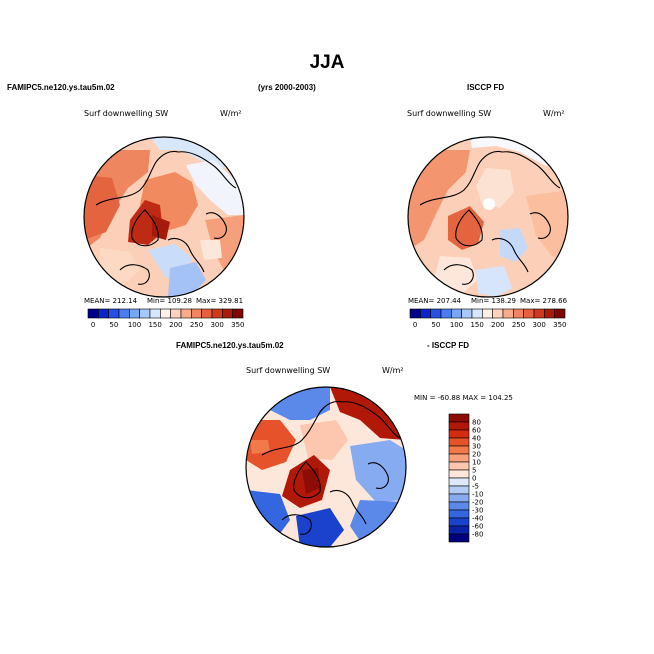  What do you see at coordinates (476, 423) in the screenshot?
I see `colorbar-tick-label: 80` at bounding box center [476, 423].